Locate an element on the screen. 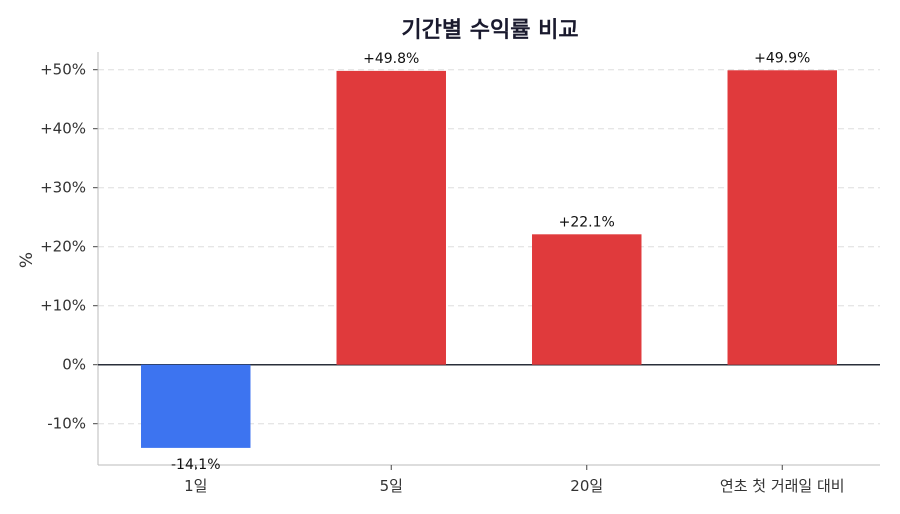  data-label: +49.9% is located at coordinates (782, 58).